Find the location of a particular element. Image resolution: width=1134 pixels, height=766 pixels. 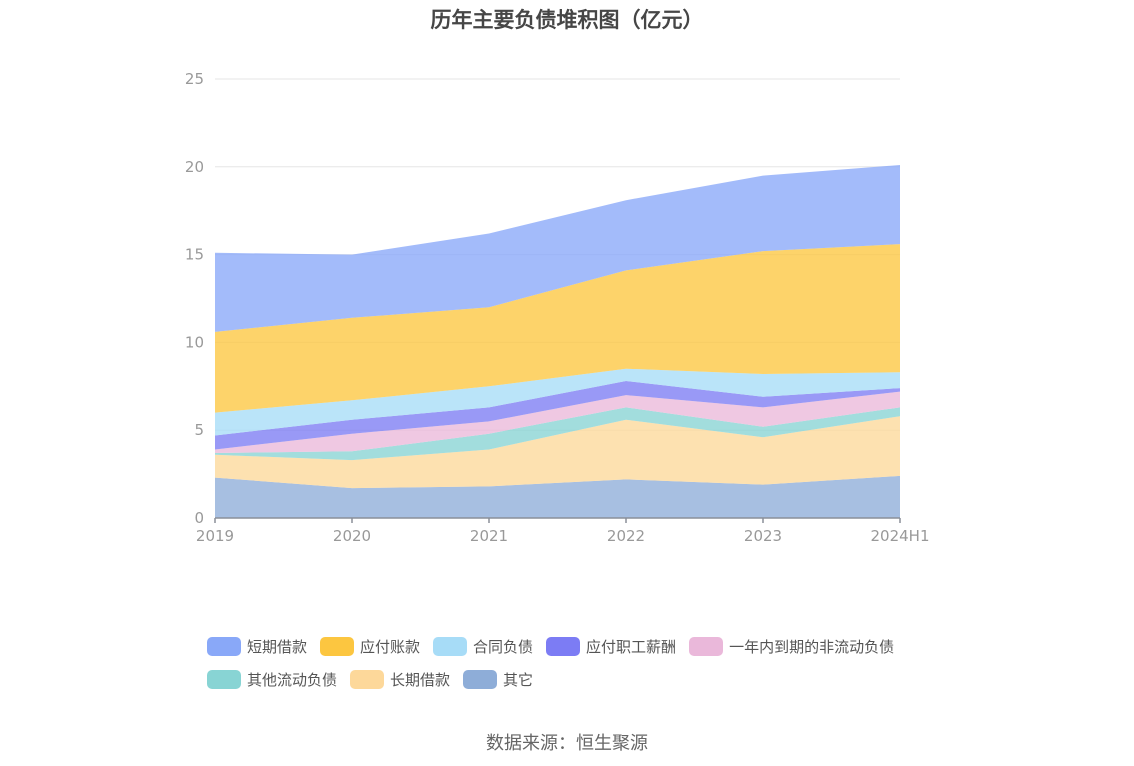

x-tick-label: 2024H1 is located at coordinates (900, 536).